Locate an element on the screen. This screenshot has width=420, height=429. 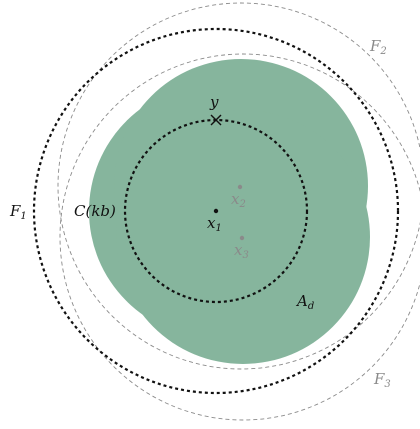
point-x2 is located at coordinates (240, 187).